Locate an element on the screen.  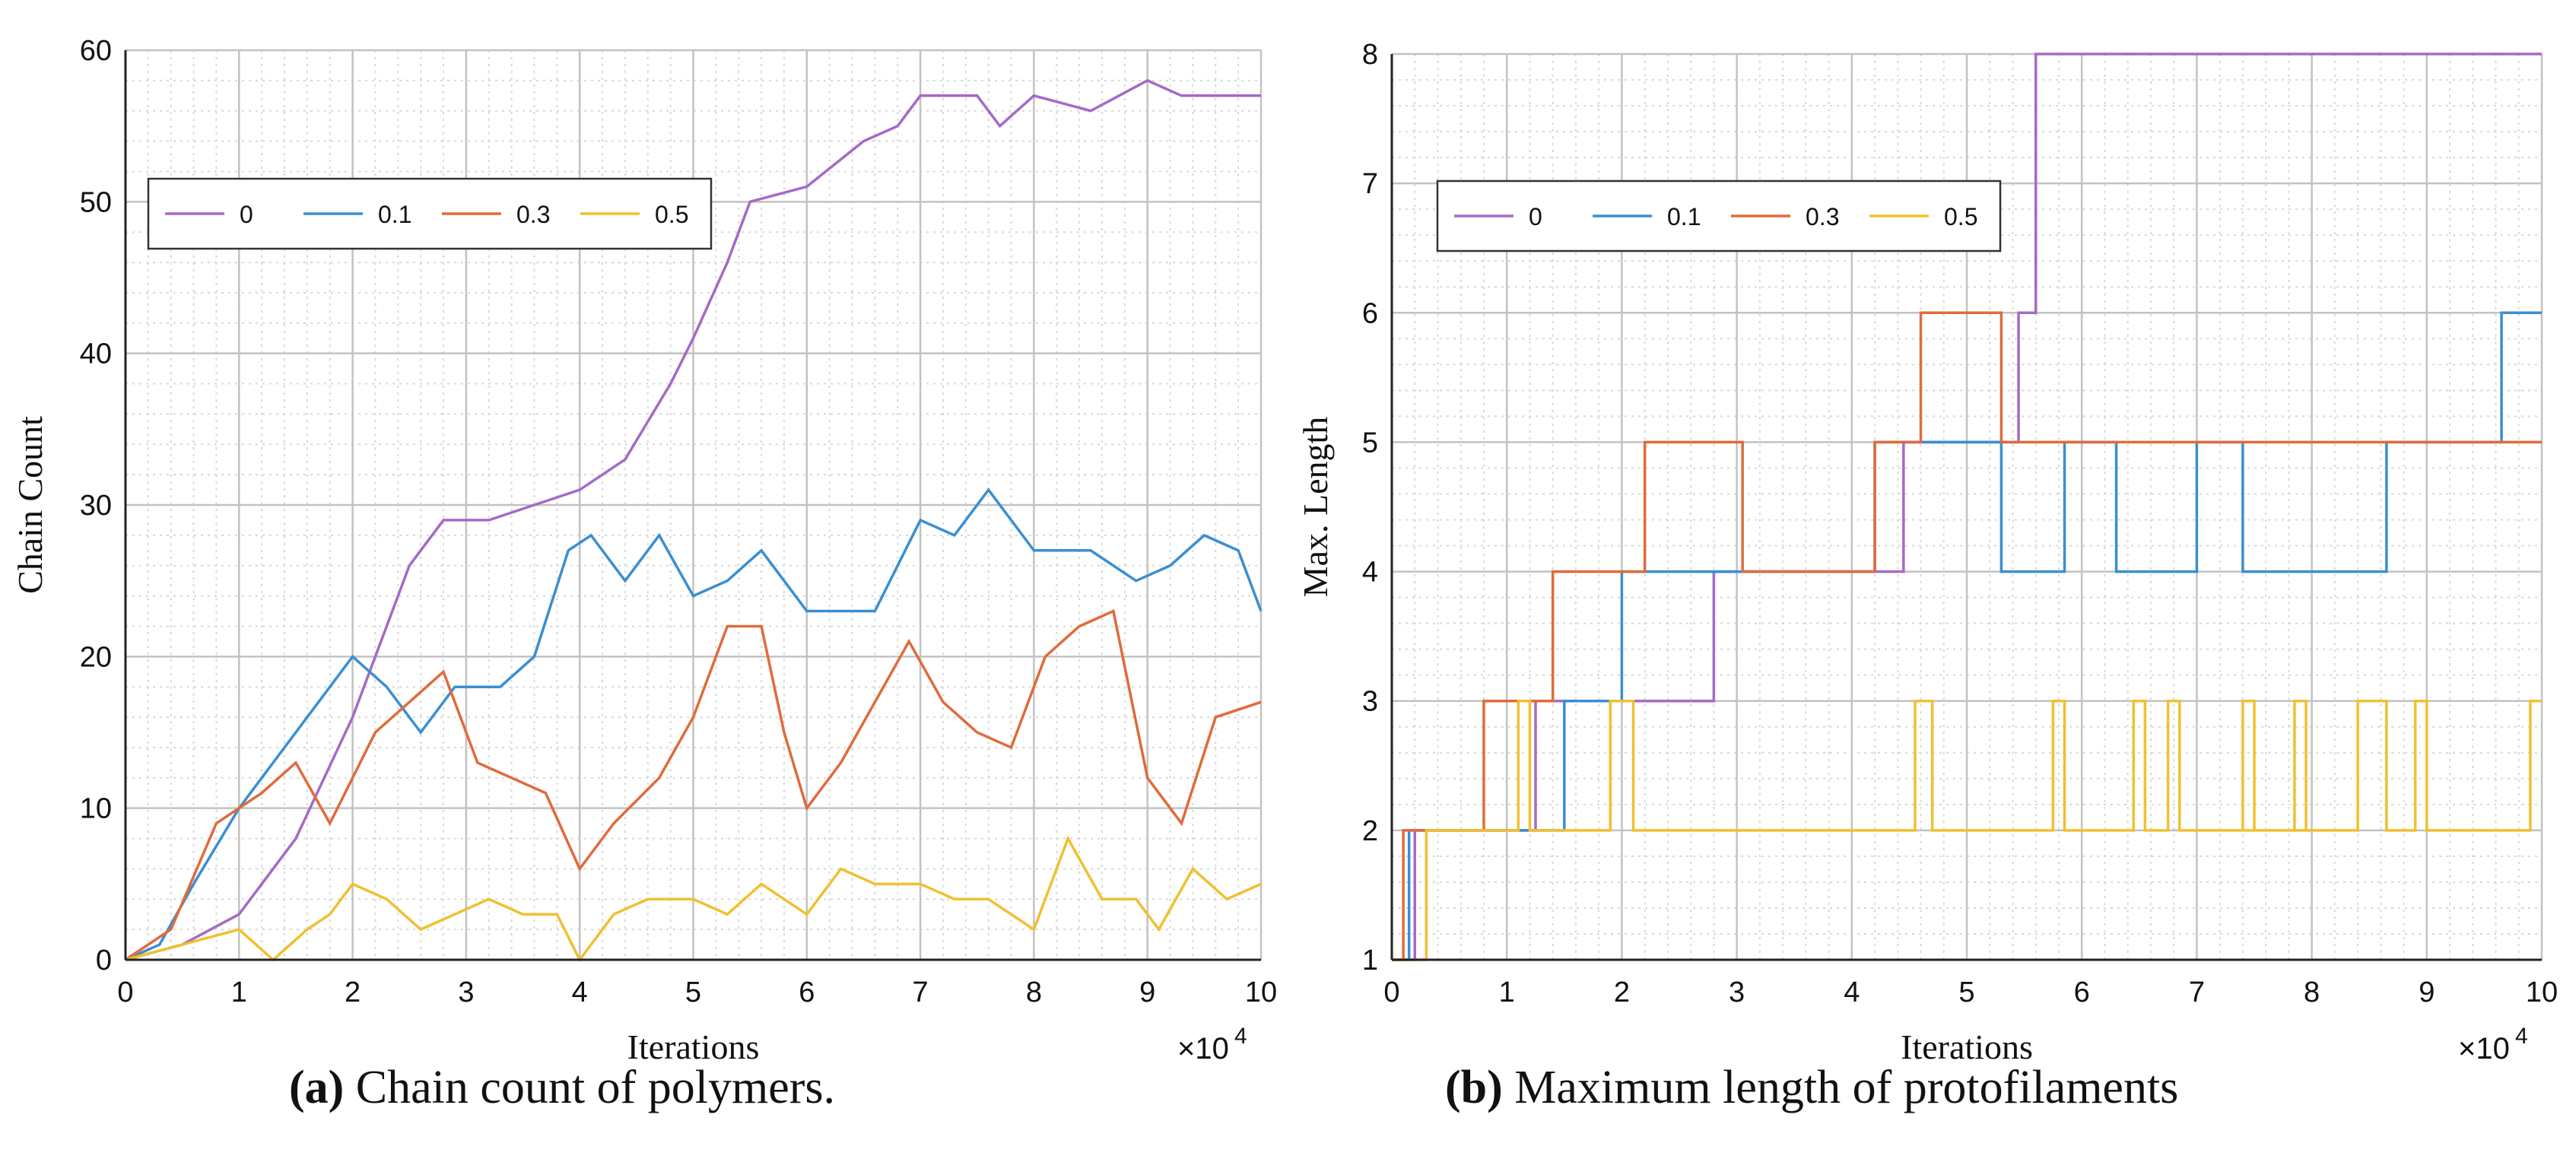
y-tick-label: 10 is located at coordinates (96, 809).